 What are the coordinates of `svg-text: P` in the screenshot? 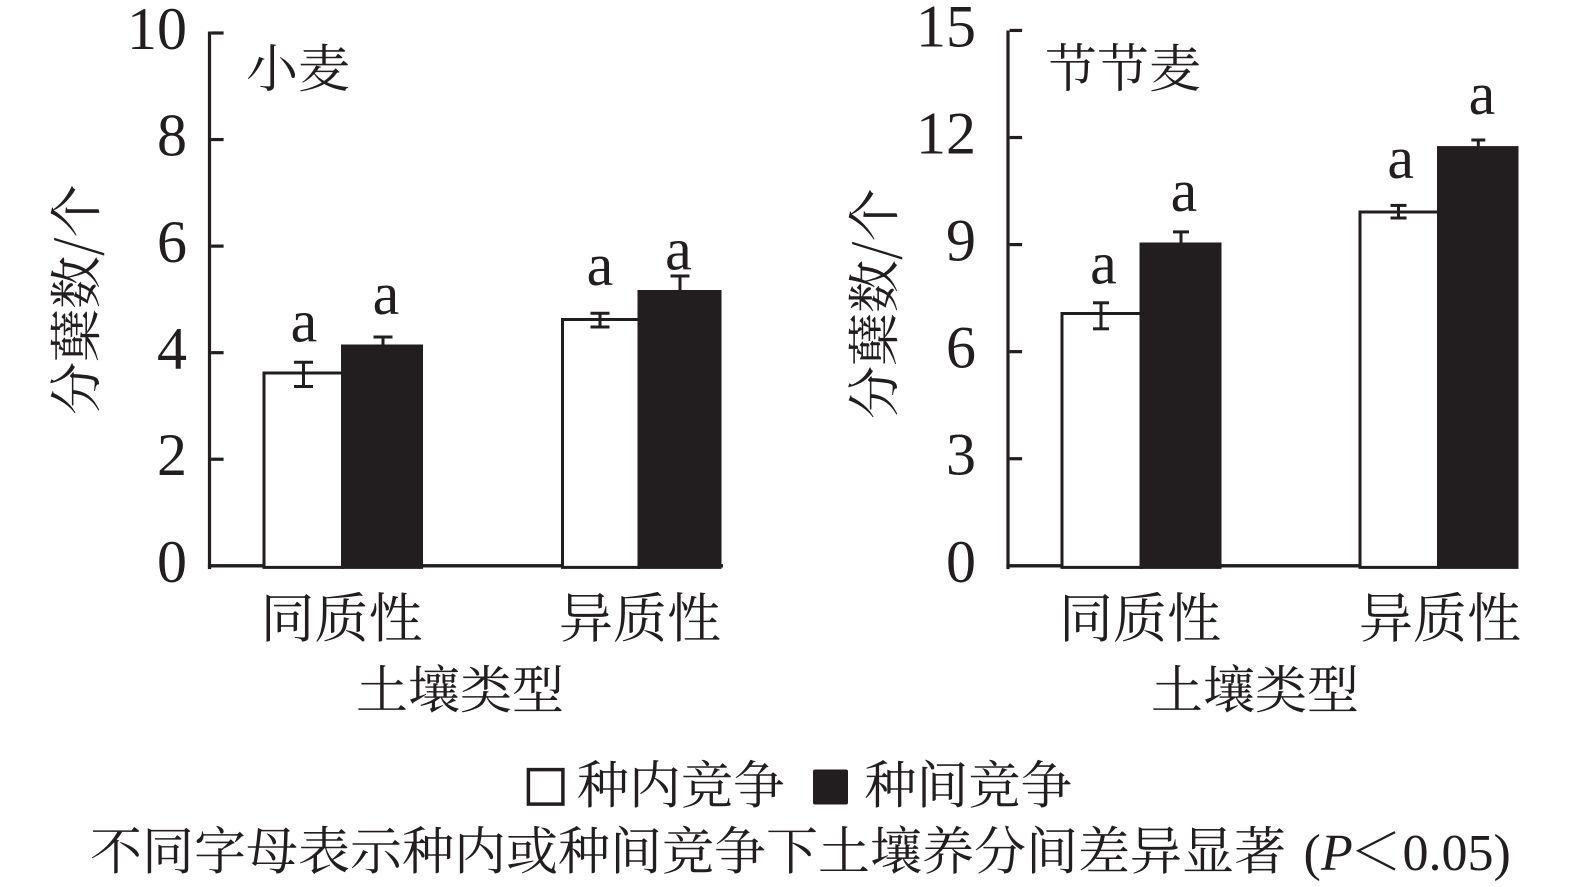 It's located at (1336, 853).